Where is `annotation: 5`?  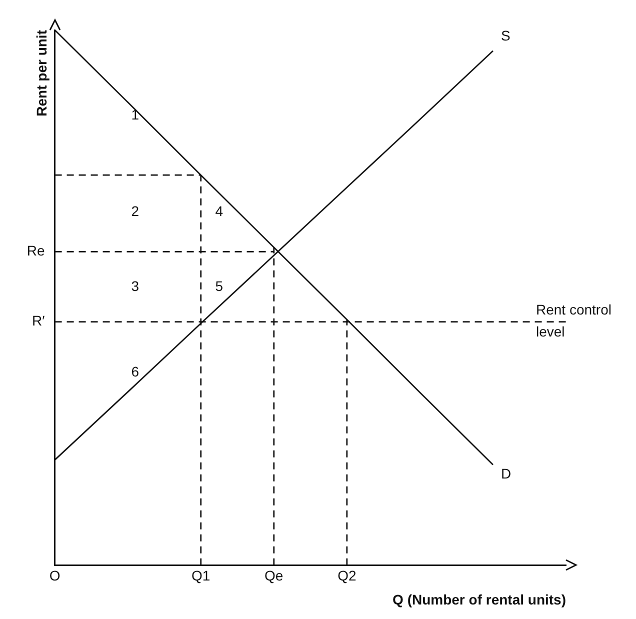
annotation: 5 is located at coordinates (219, 286).